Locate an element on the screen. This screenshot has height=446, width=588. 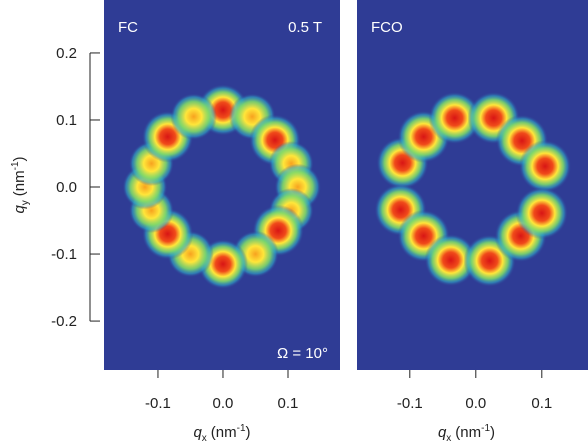
y-tick-label: 0.0 is located at coordinates (66, 187).